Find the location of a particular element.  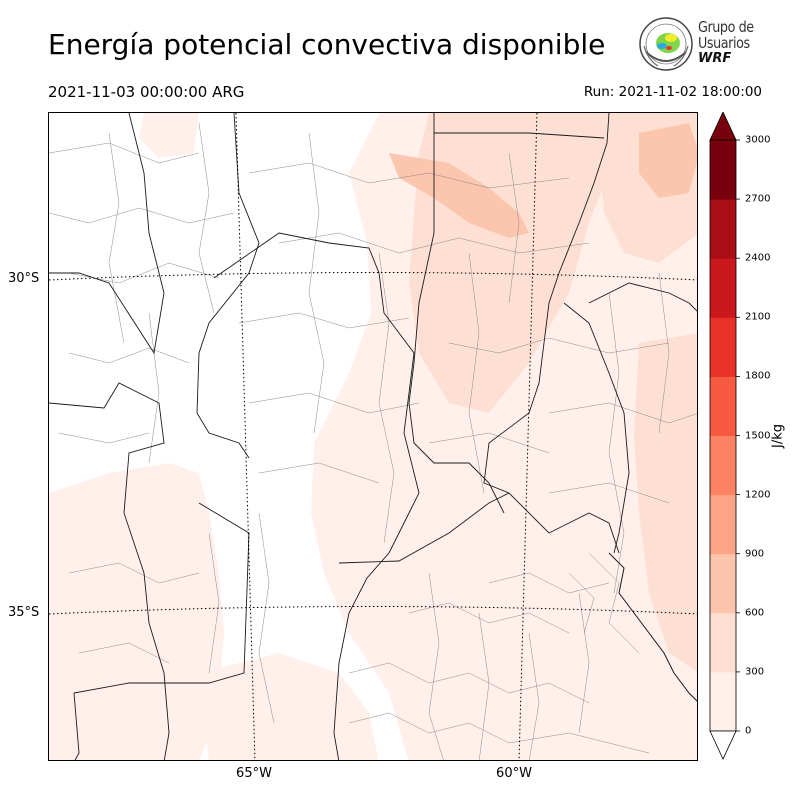

colorbar is located at coordinates (724, 436).